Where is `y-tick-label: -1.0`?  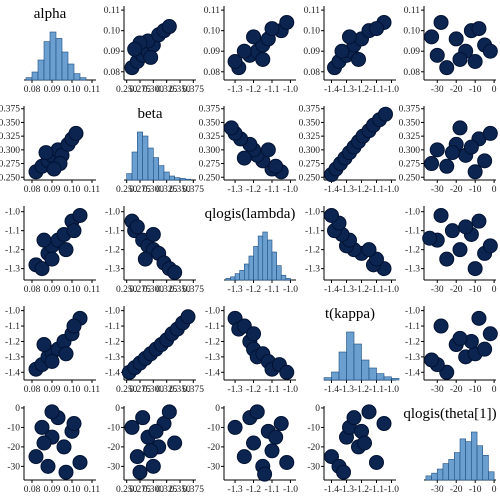 y-tick-label: -1.0 is located at coordinates (412, 312).